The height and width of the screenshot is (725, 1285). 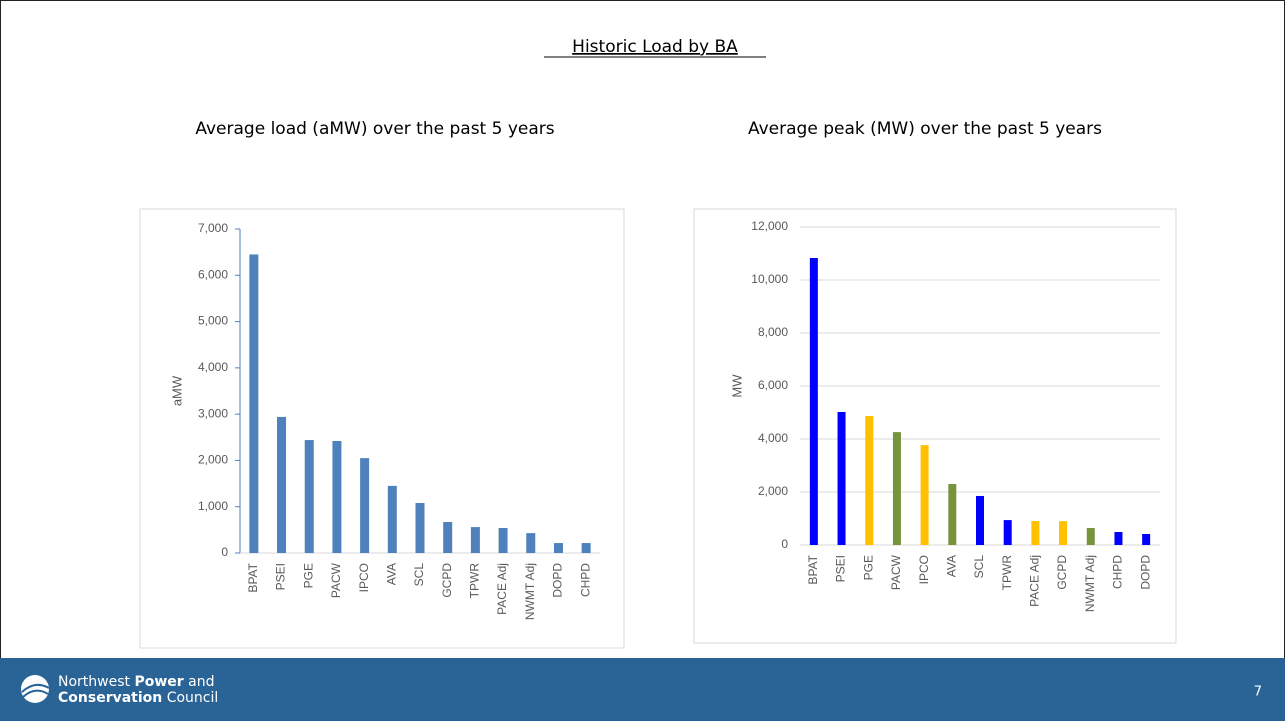 I want to click on y-tick-label: 1,000, so click(x=213, y=506).